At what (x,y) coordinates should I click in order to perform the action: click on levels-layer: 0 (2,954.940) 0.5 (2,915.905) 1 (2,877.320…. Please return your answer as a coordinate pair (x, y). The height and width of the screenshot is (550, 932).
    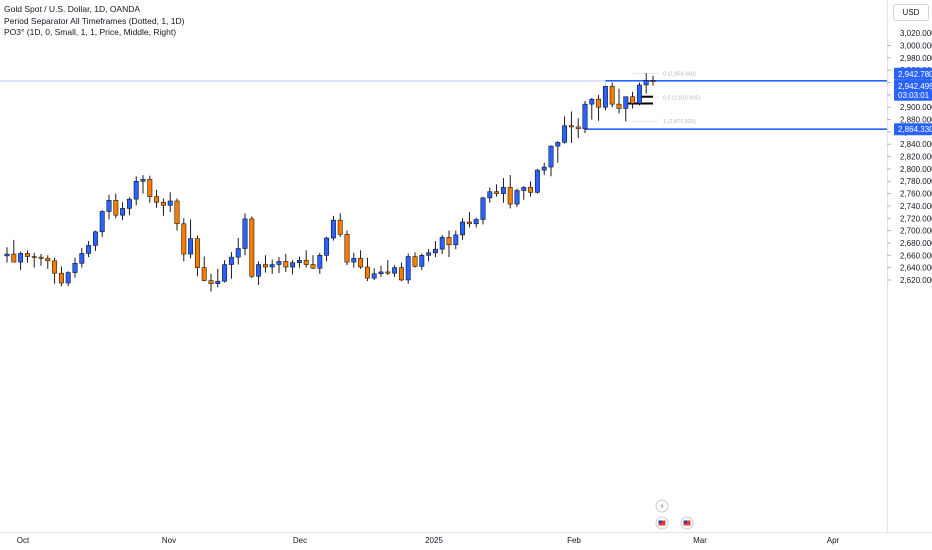
    Looking at the image, I should click on (443, 101).